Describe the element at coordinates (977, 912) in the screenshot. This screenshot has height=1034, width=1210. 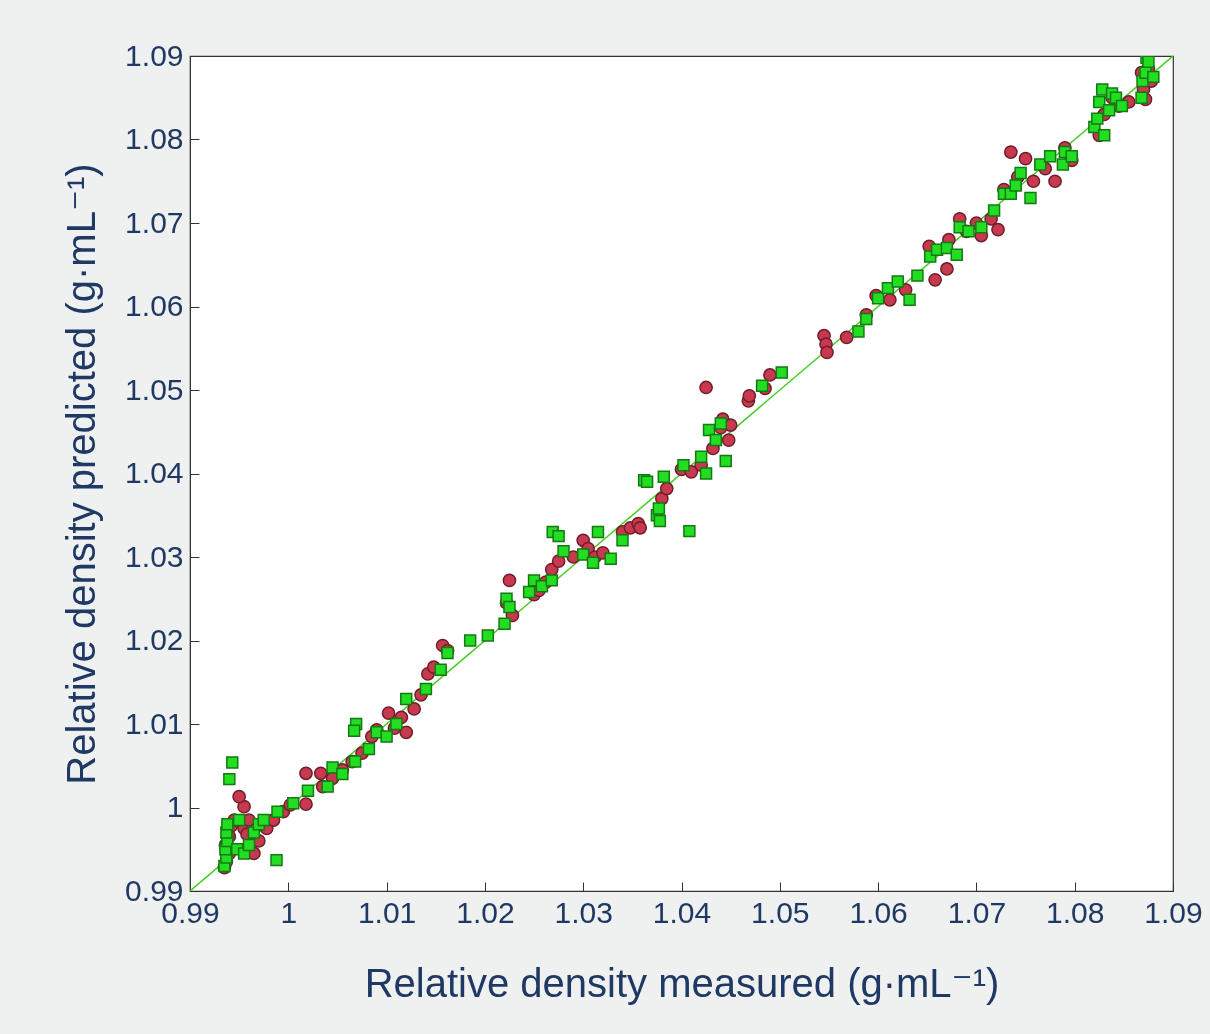
I see `x-tick-label: 1.07` at that location.